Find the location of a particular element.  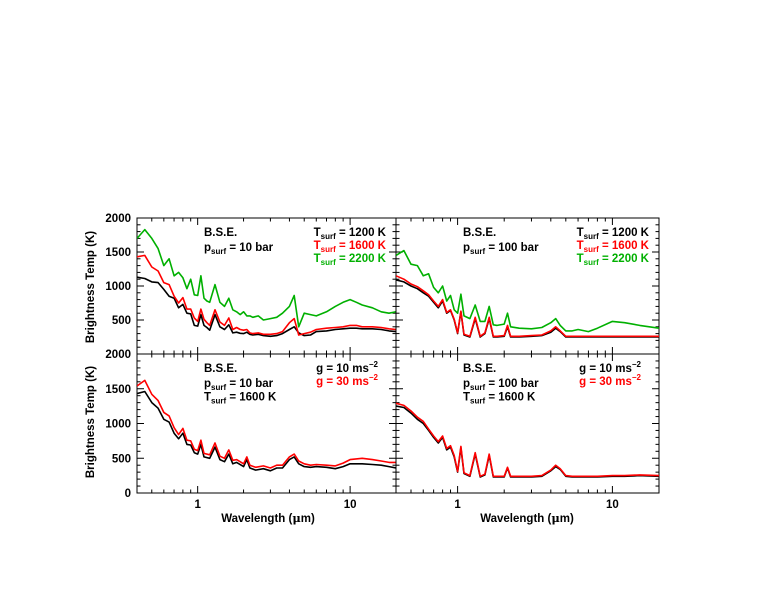

y-axis-label-bottom: Brightness Temp (K) is located at coordinates (91, 422).